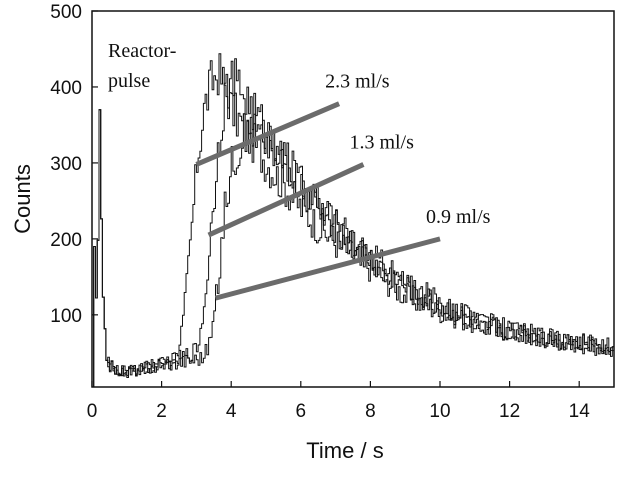 This screenshot has width=640, height=480. Describe the element at coordinates (92, 411) in the screenshot. I see `x-tick-label: 0` at that location.